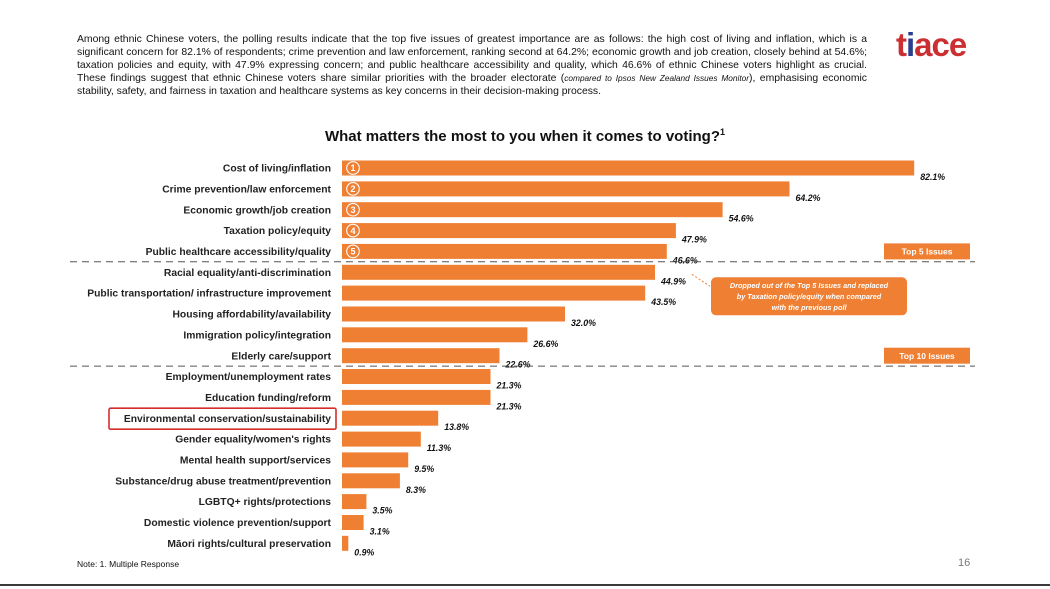 This screenshot has height=589, width=1050. I want to click on rank-number-2: 2, so click(352, 189).